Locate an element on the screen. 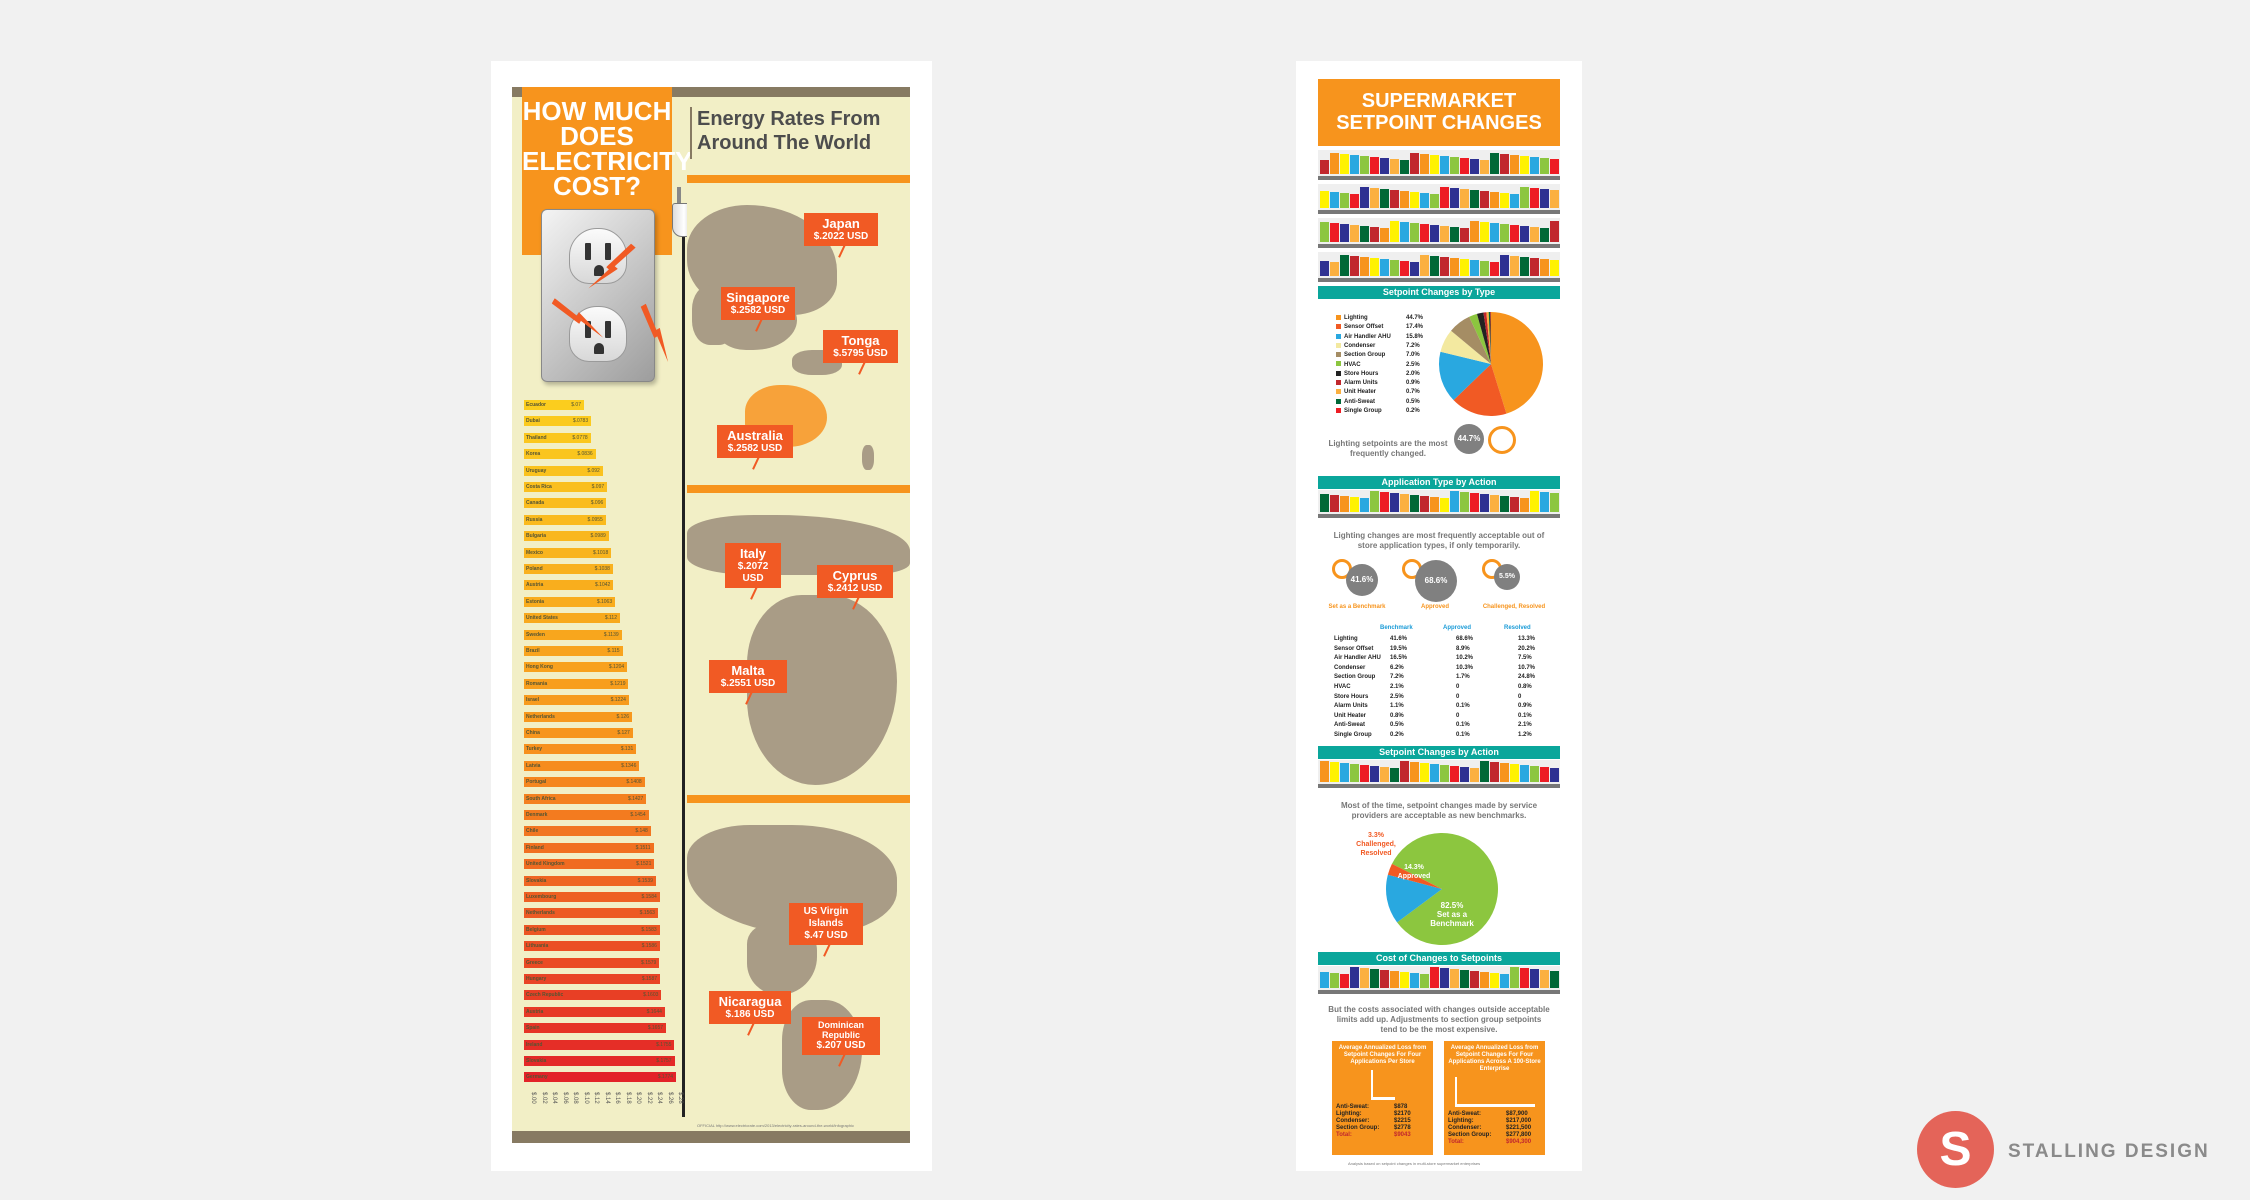  legend-label: Unit Heater is located at coordinates (1360, 392).